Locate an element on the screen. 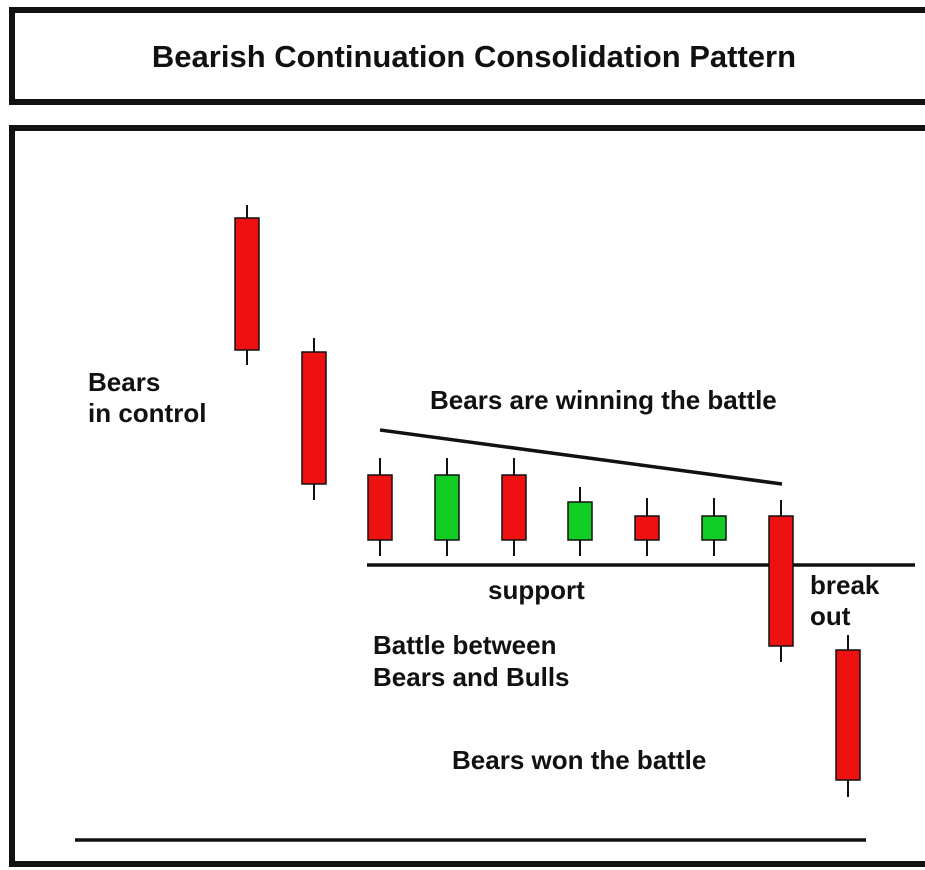 The image size is (925, 870). annotation-line: in control is located at coordinates (147, 413).